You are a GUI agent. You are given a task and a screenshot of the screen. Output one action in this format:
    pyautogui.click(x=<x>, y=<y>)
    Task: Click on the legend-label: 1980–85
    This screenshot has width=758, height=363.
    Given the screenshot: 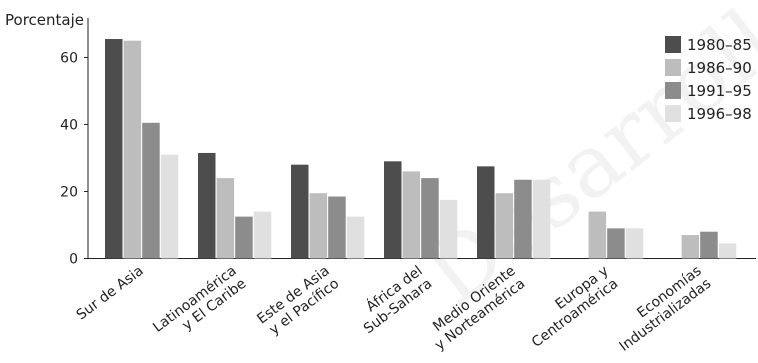 What is the action you would take?
    pyautogui.click(x=719, y=45)
    